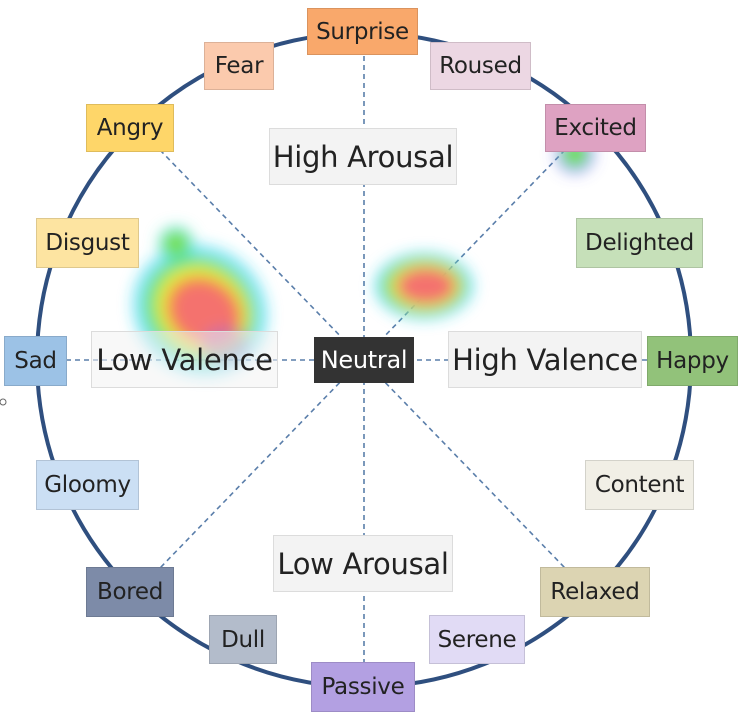  Describe the element at coordinates (363, 563) in the screenshot. I see `low-arousal-label: Low Arousal` at that location.